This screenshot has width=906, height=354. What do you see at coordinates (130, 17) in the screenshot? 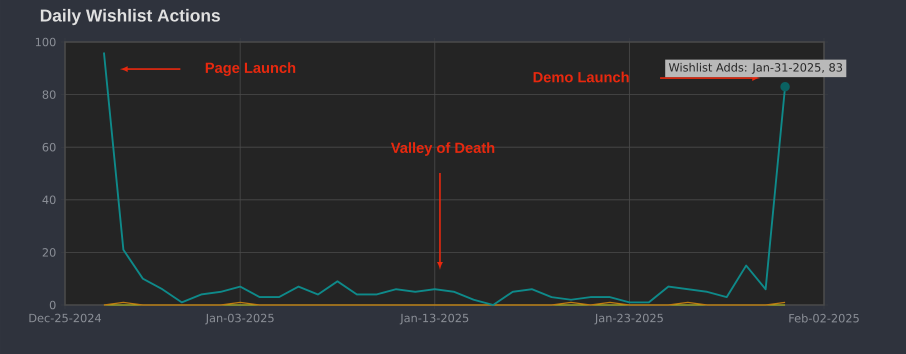
I see `chart-title: Daily Wishlist Actions` at bounding box center [130, 17].